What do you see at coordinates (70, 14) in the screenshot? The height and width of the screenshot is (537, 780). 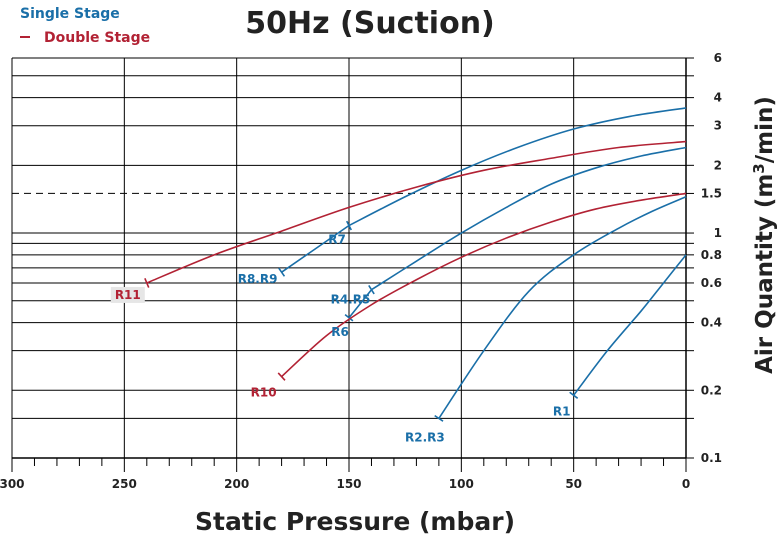 I see `legend-label-single-stage: Single Stage` at bounding box center [70, 14].